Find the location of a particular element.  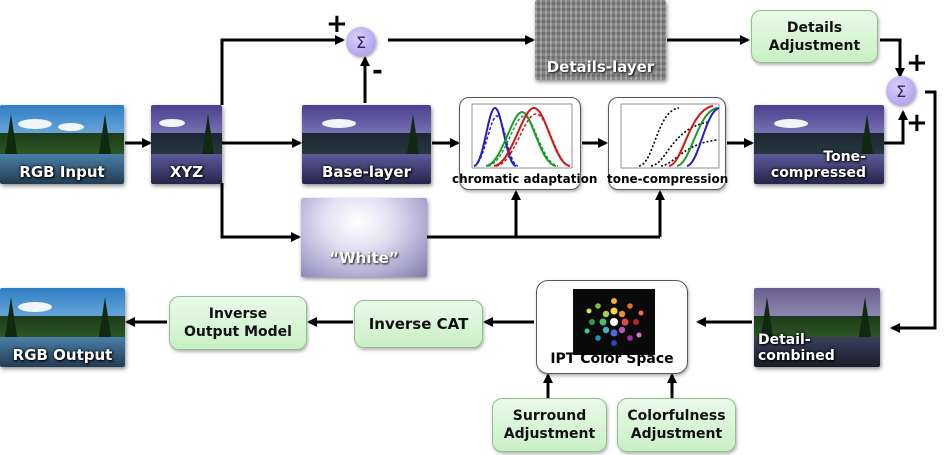

colorfulness-adjustment-box: Colorfulness Adjustment is located at coordinates (676, 425).